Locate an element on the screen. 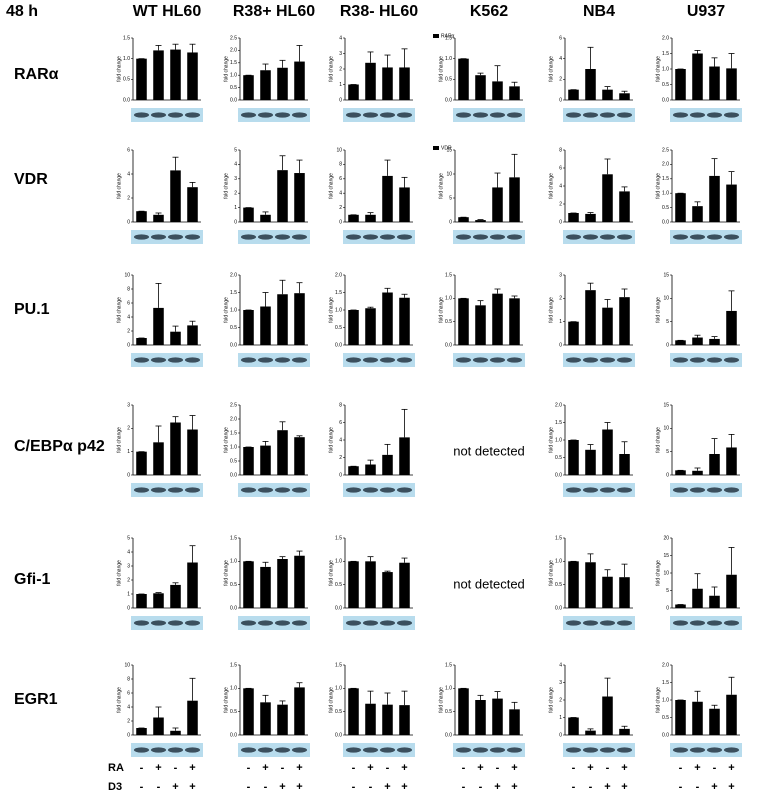  column-header: K562 is located at coordinates (489, 11).